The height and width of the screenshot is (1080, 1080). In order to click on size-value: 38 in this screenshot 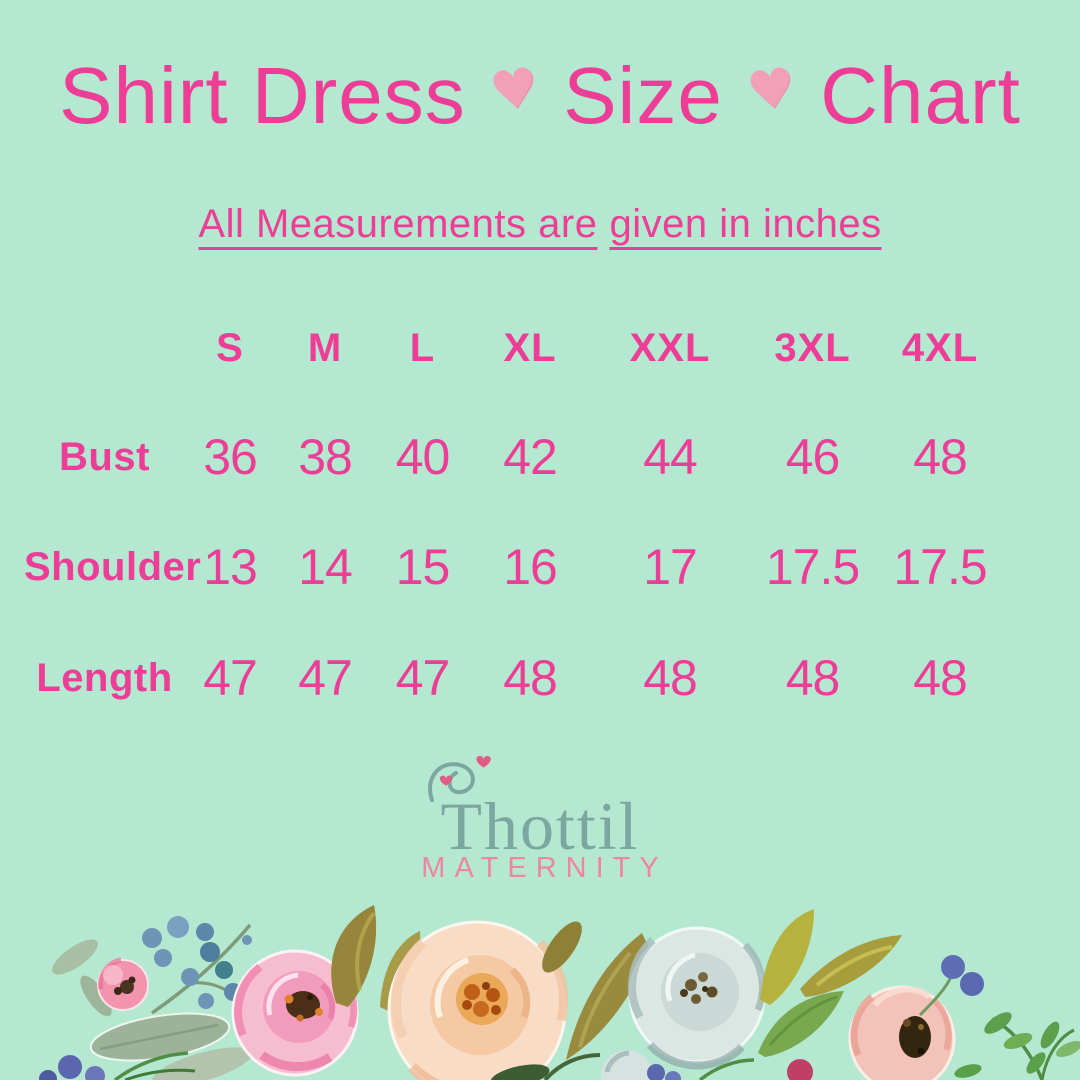, I will do `click(325, 457)`.